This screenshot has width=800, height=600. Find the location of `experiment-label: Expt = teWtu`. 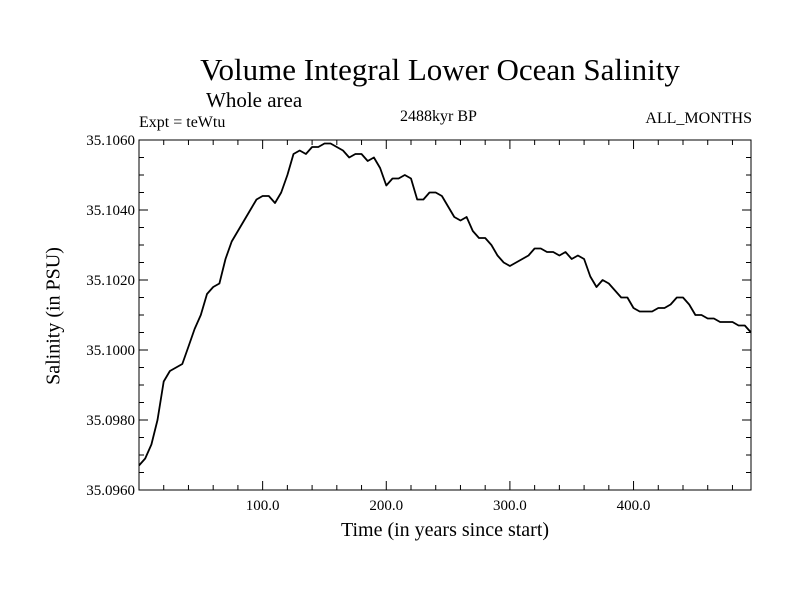

experiment-label: Expt = teWtu is located at coordinates (182, 122).